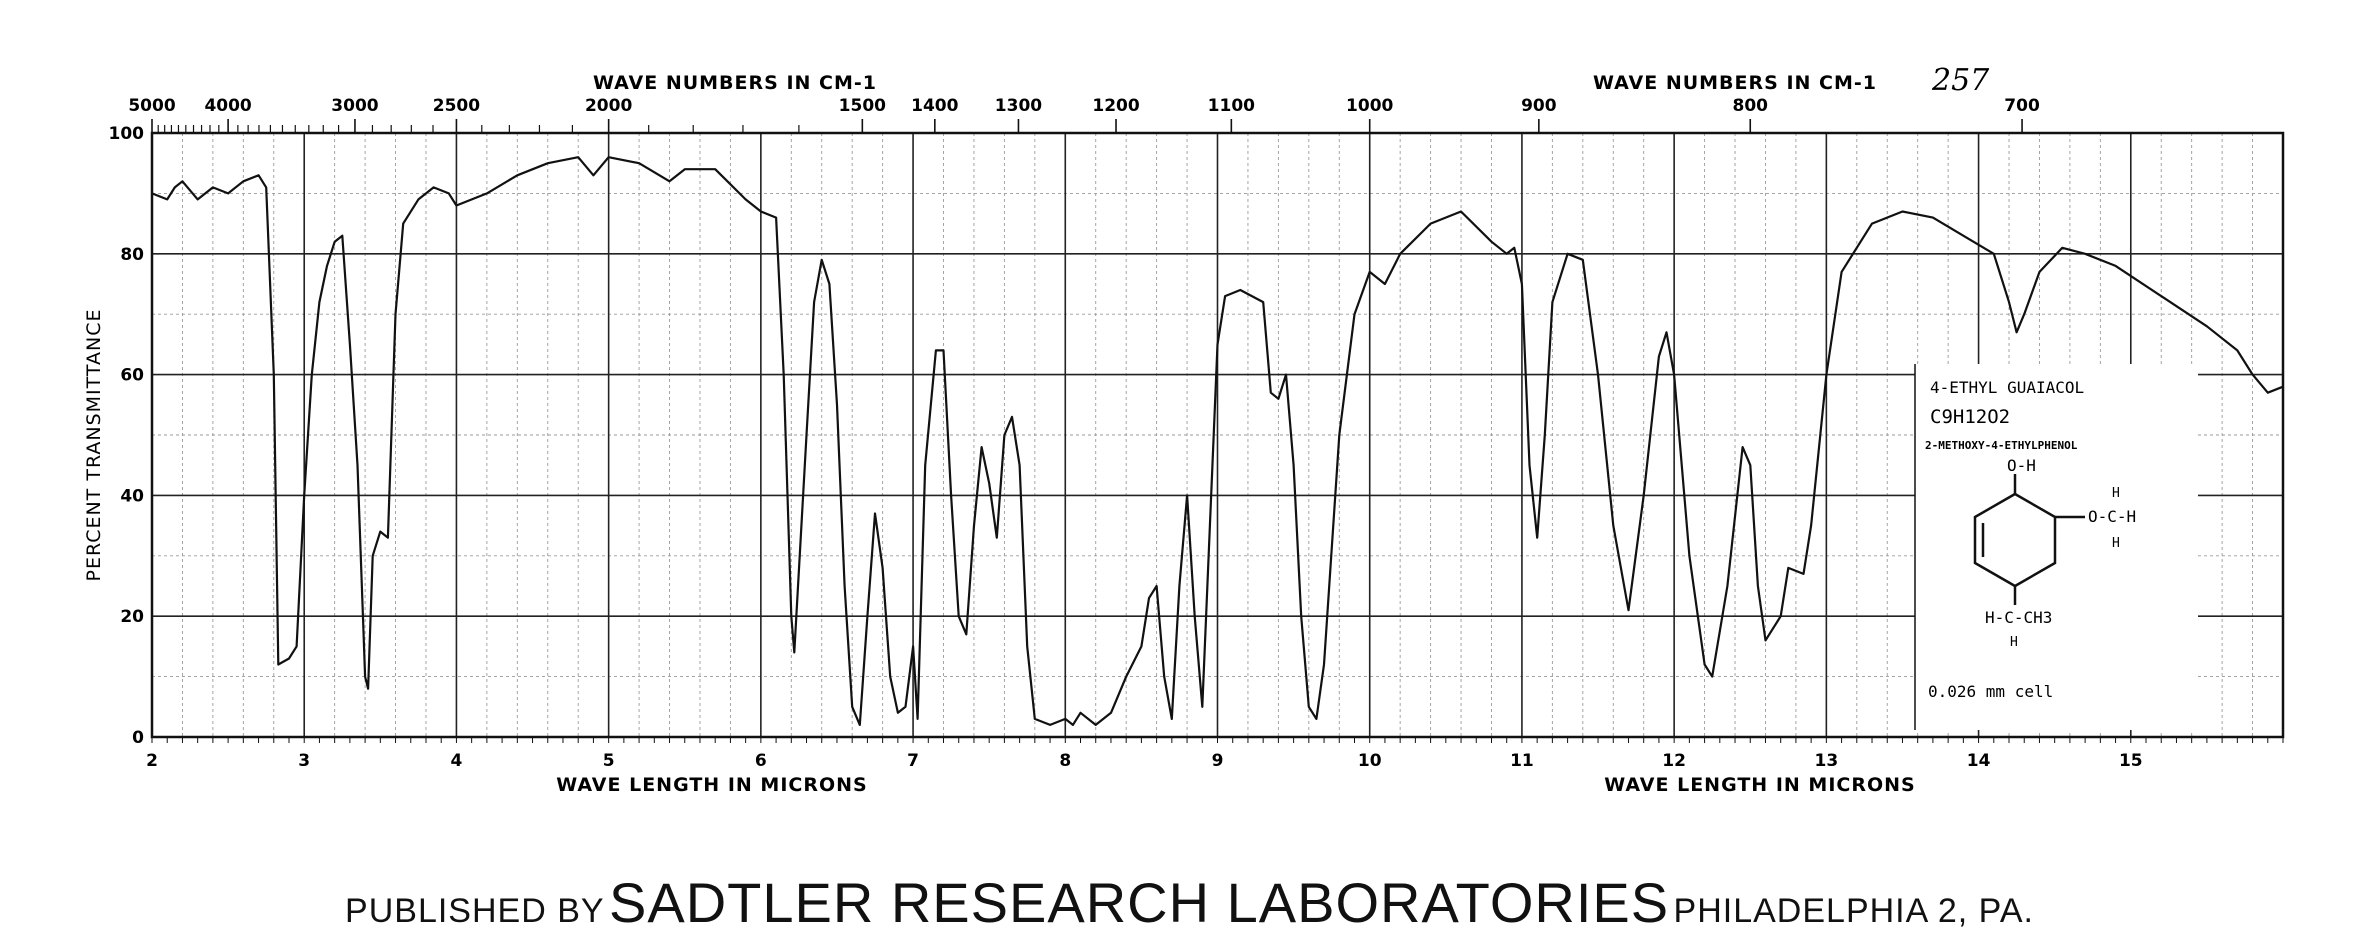 The image size is (2379, 941). What do you see at coordinates (1960, 80) in the screenshot?
I see `page-number-note: 257` at bounding box center [1960, 80].